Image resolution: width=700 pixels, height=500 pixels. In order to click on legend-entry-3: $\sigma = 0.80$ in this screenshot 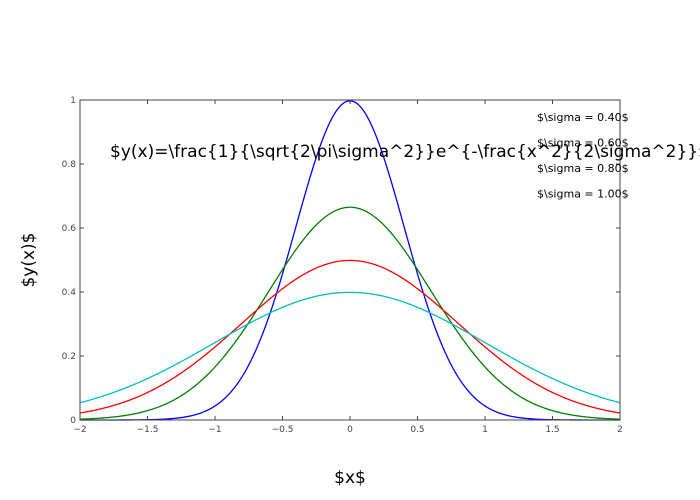, I will do `click(583, 168)`.